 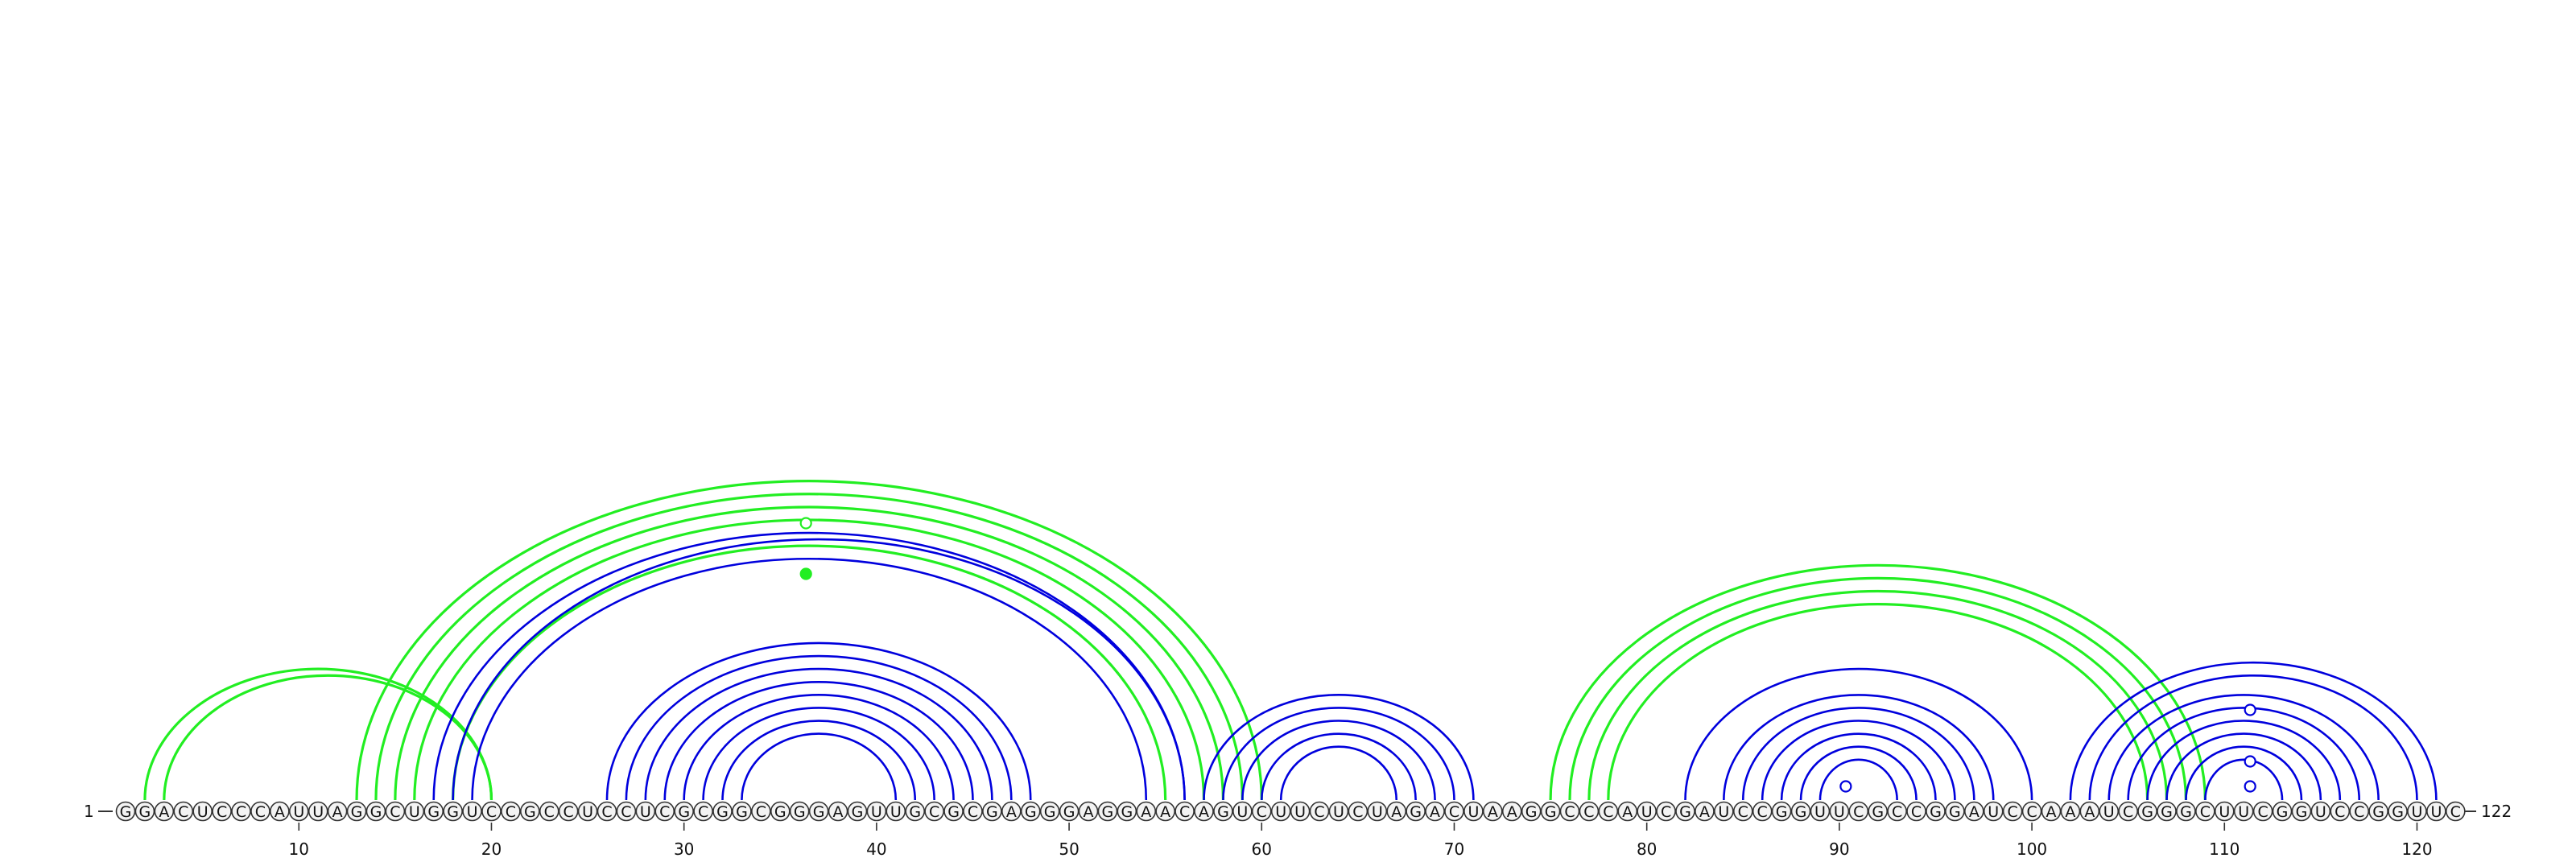 I want to click on nucleotide-50: G, so click(x=1069, y=812).